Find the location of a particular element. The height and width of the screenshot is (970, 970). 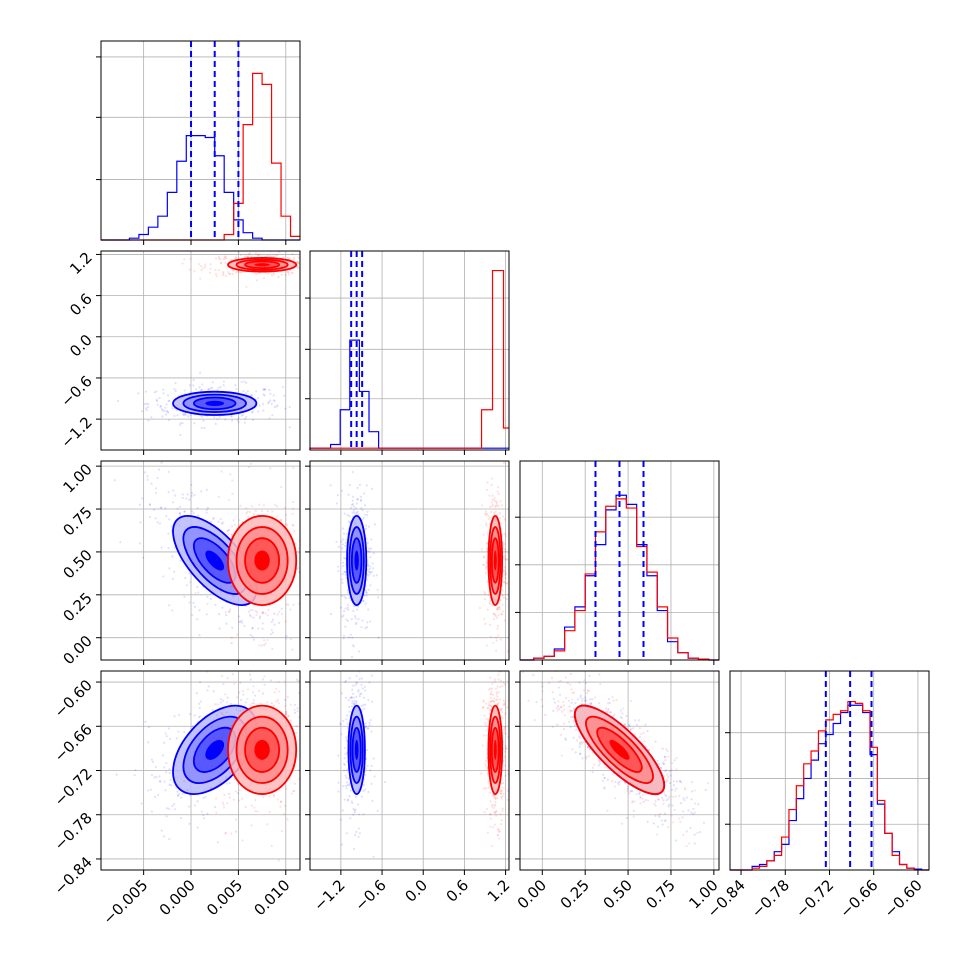

x-tick-label: 0.00 is located at coordinates (532, 894).